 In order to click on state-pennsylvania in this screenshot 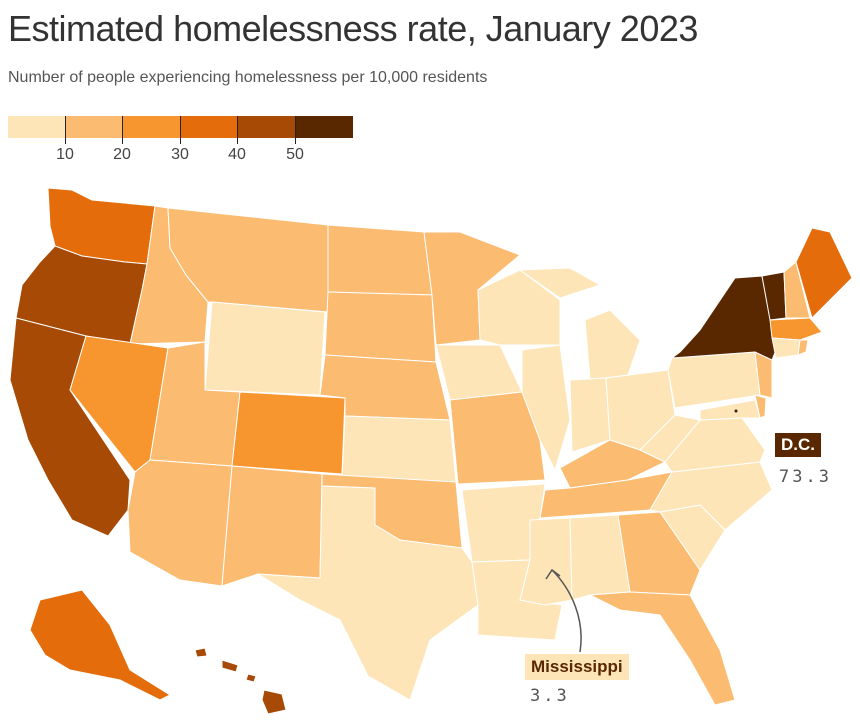, I will do `click(714, 380)`.